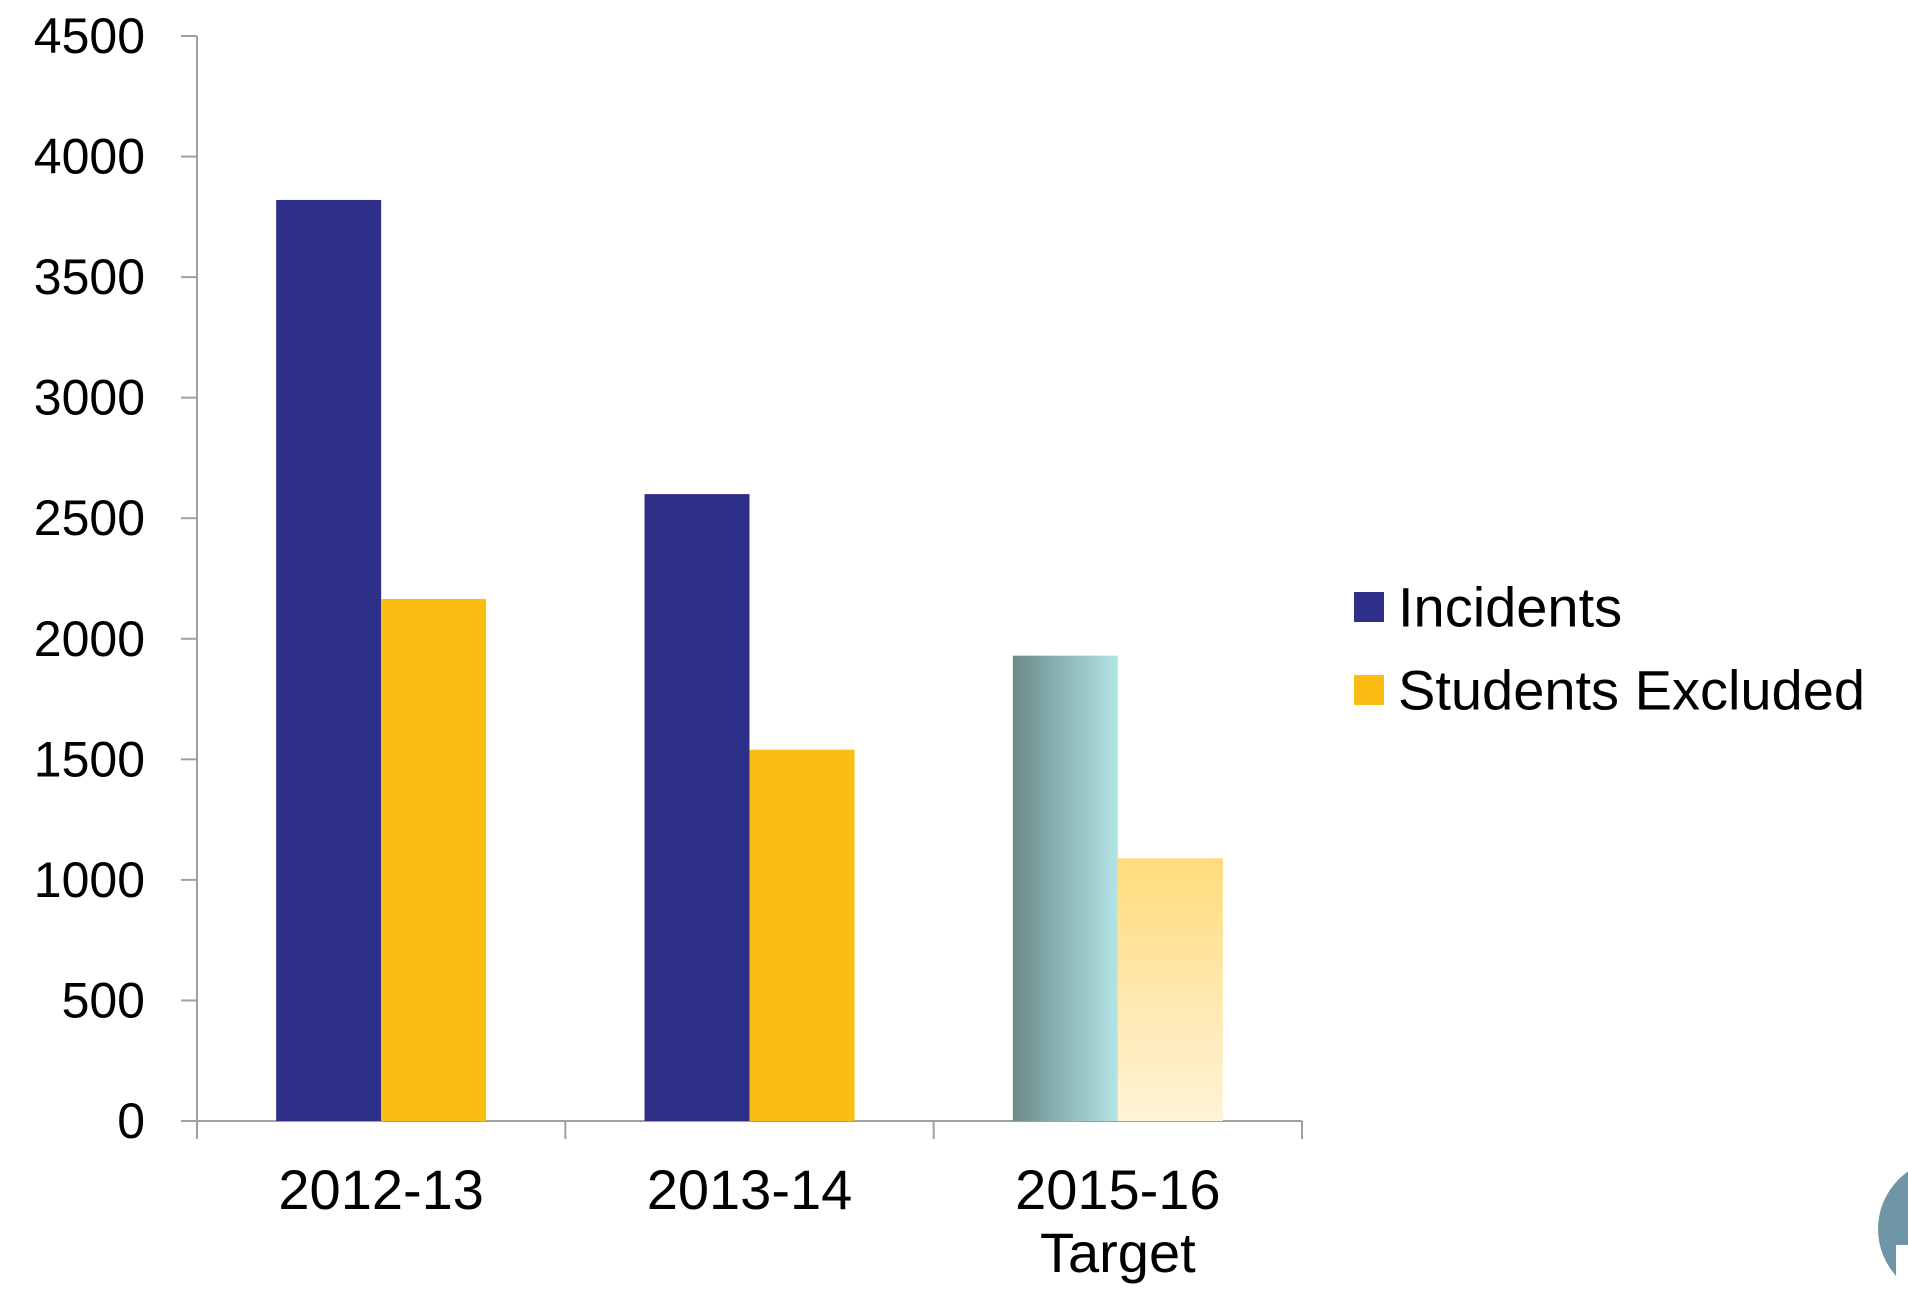  I want to click on x-tick-label: Target, so click(1118, 1252).